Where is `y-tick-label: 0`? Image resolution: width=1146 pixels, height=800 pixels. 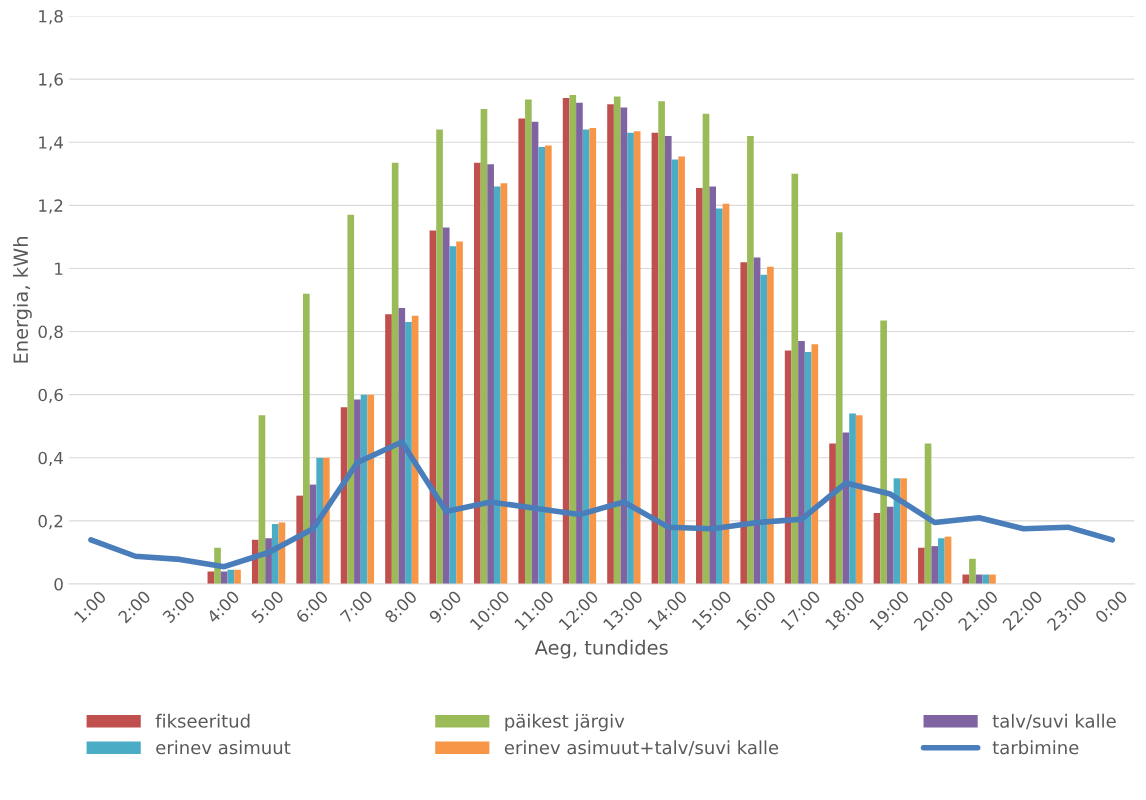 y-tick-label: 0 is located at coordinates (58, 584).